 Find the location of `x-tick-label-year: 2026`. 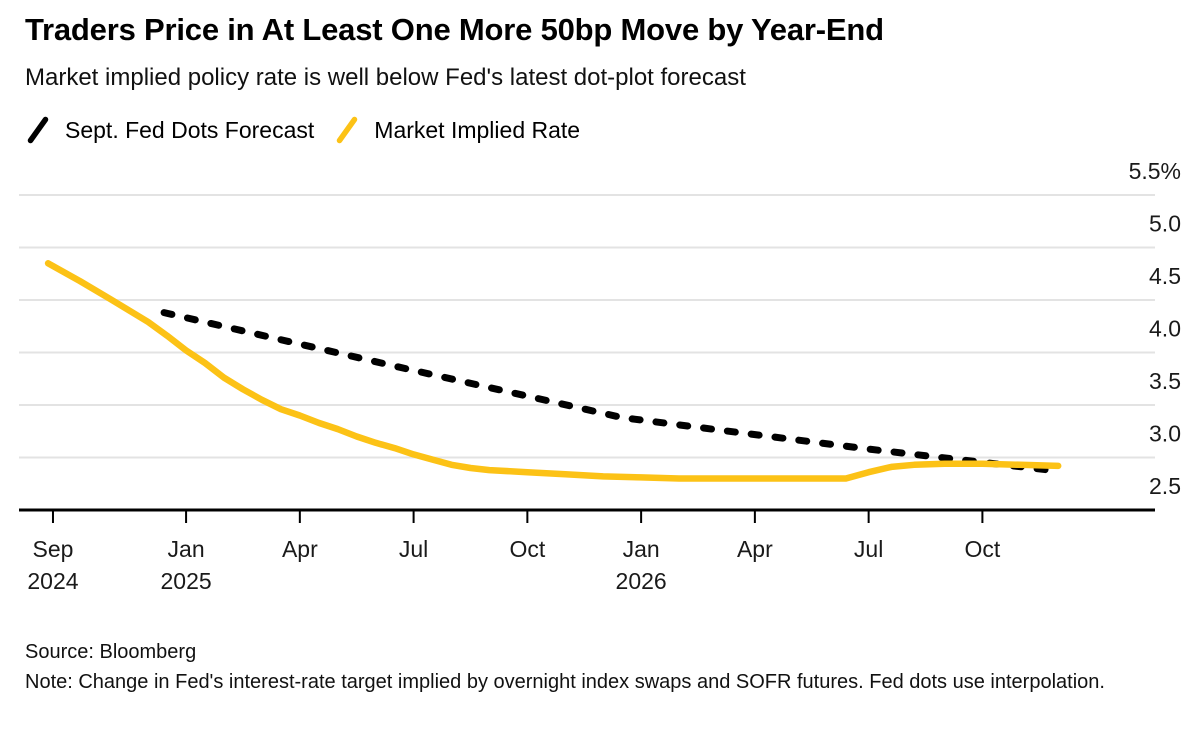

x-tick-label-year: 2026 is located at coordinates (641, 581).